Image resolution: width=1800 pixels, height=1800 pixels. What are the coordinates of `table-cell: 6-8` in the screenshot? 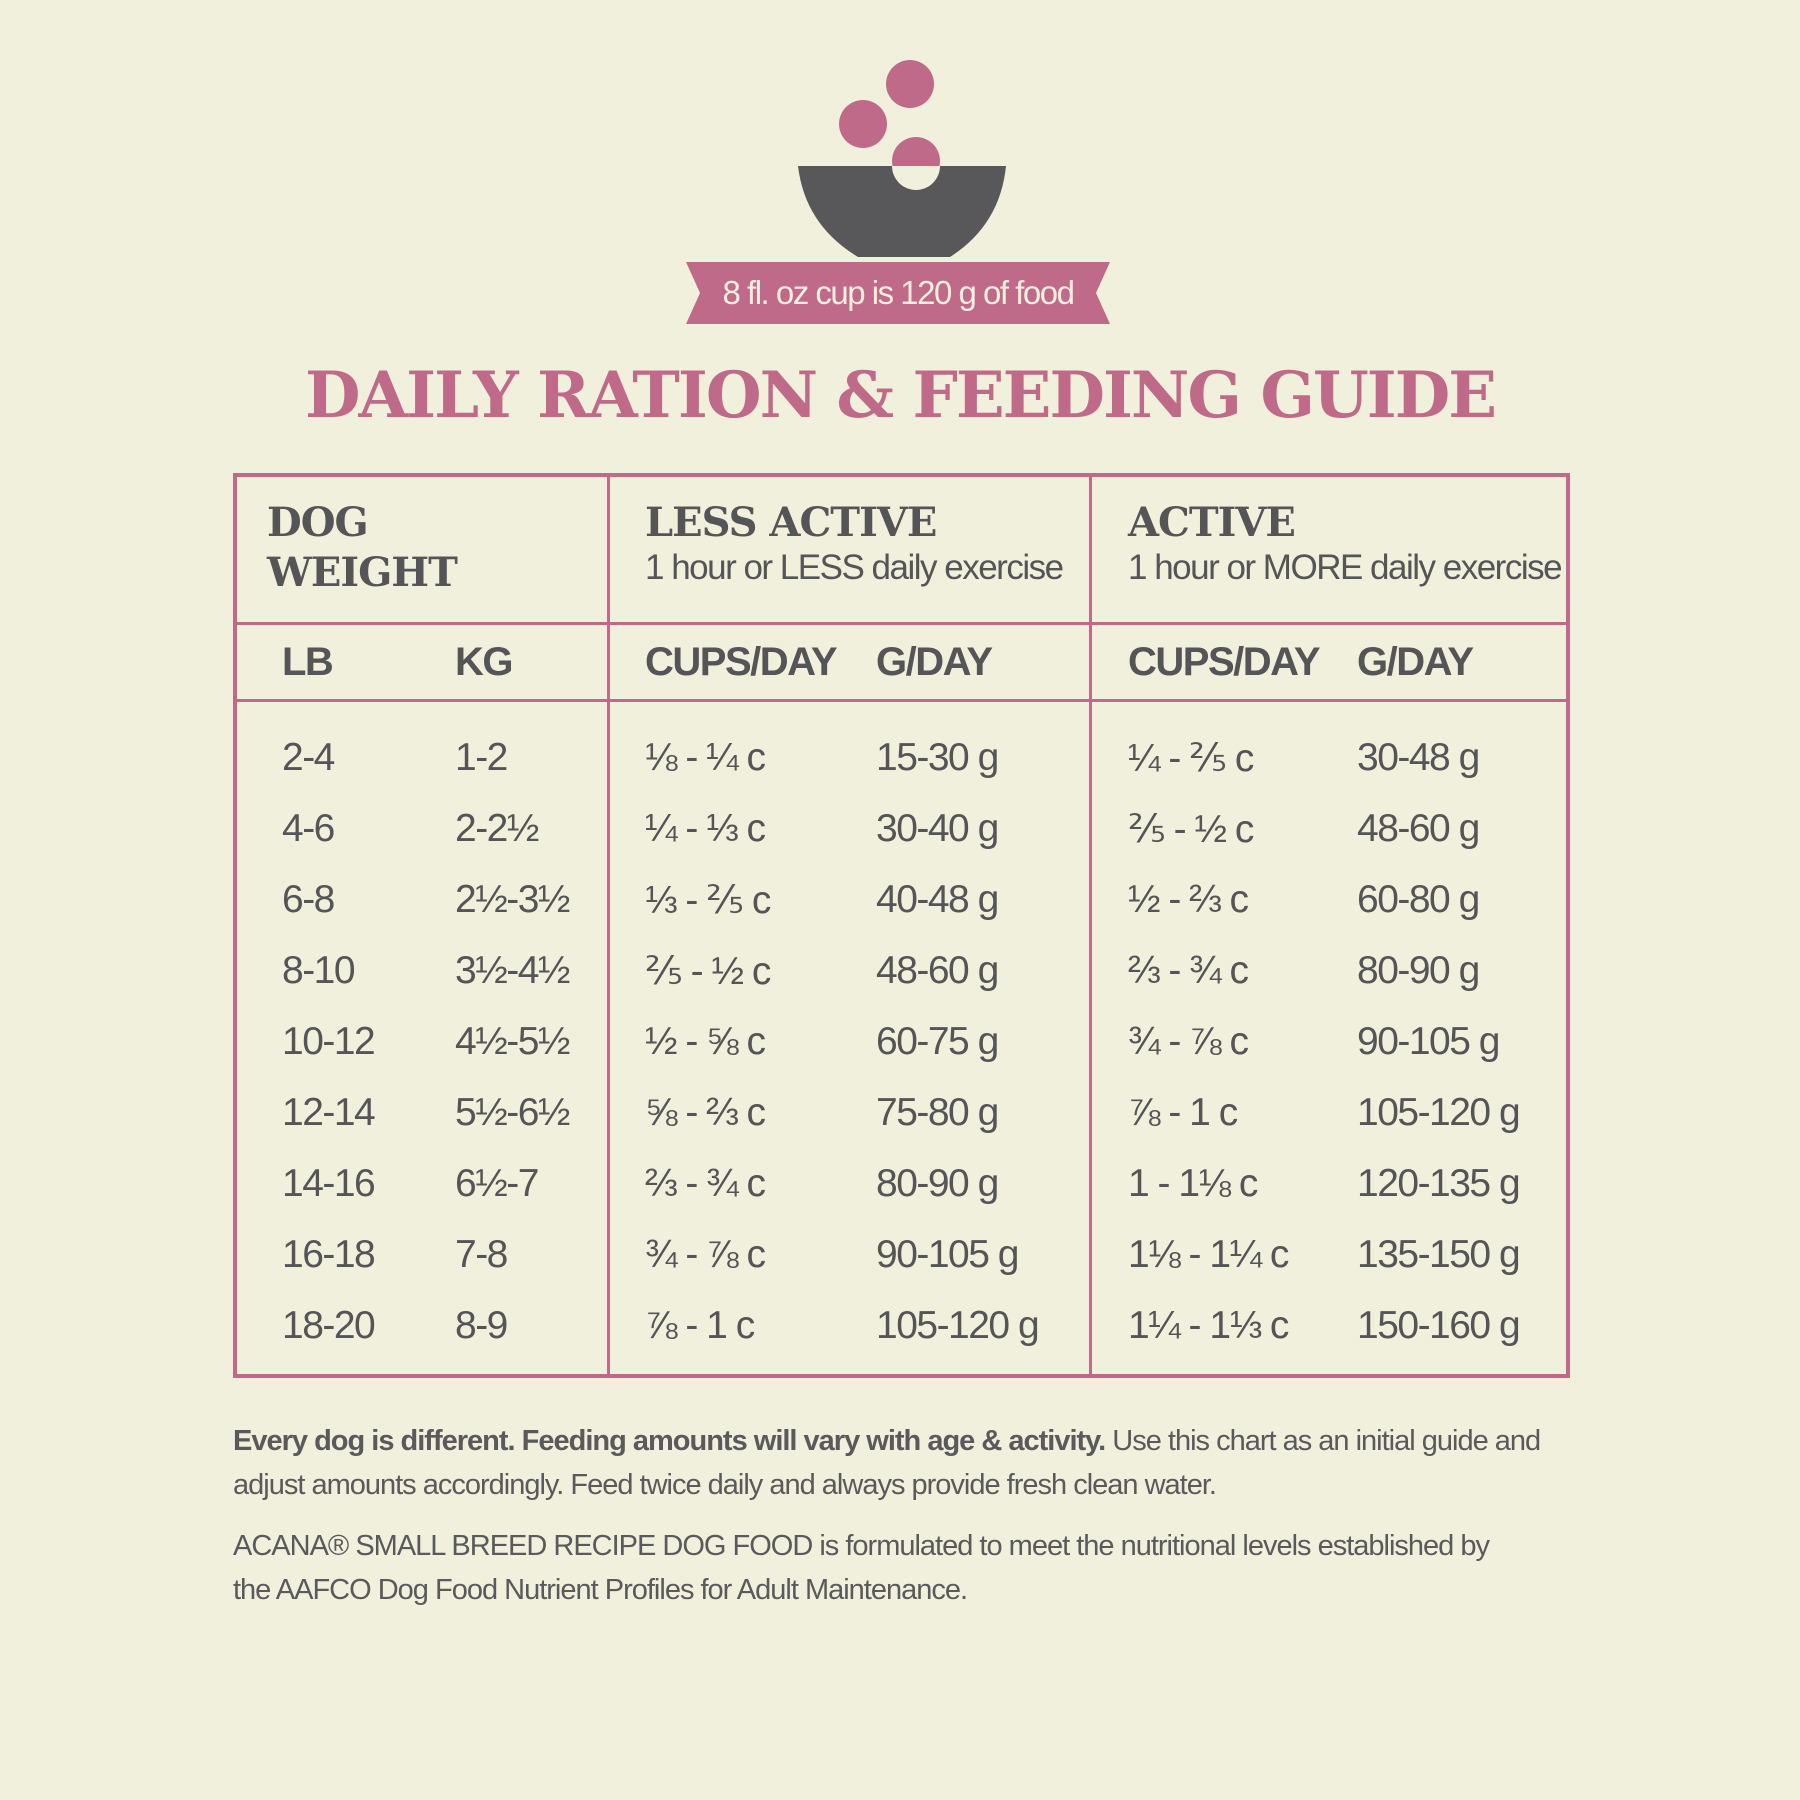 It's located at (308, 899).